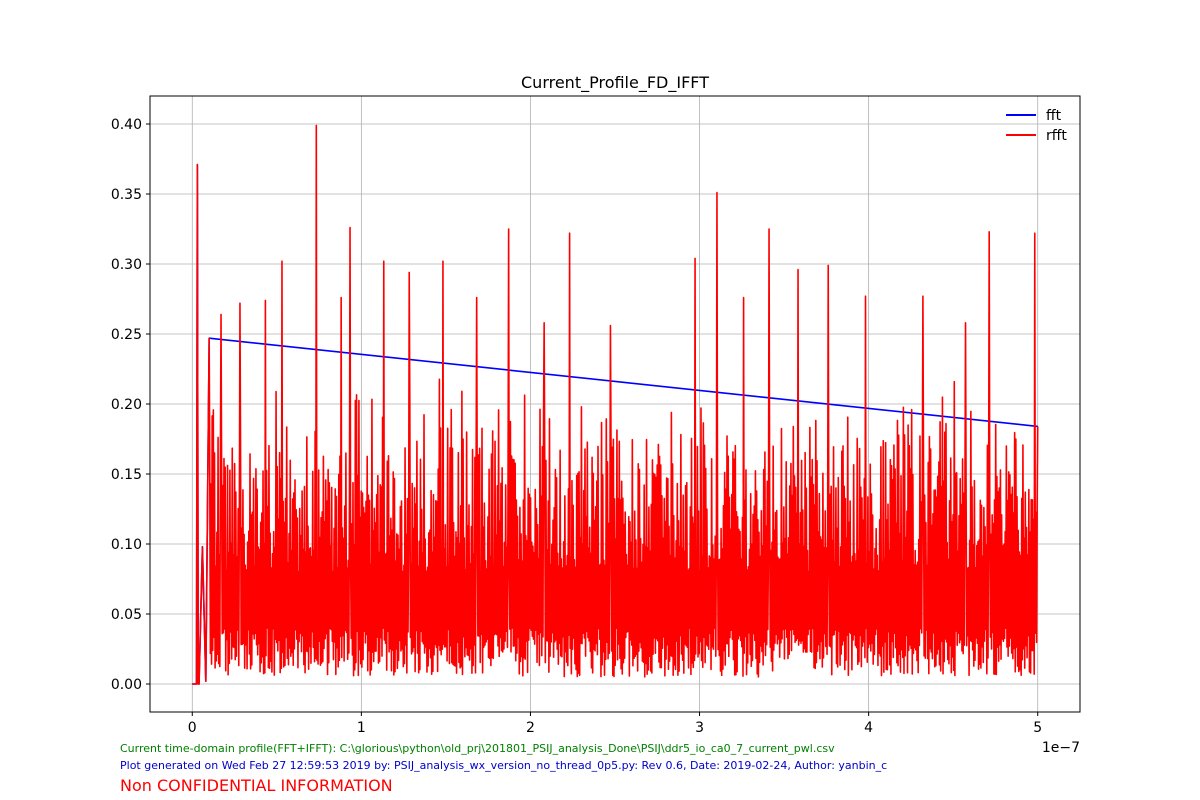  What do you see at coordinates (256, 785) in the screenshot?
I see `confidentiality-notice: Non CONFIDENTIAL INFORMATION` at bounding box center [256, 785].